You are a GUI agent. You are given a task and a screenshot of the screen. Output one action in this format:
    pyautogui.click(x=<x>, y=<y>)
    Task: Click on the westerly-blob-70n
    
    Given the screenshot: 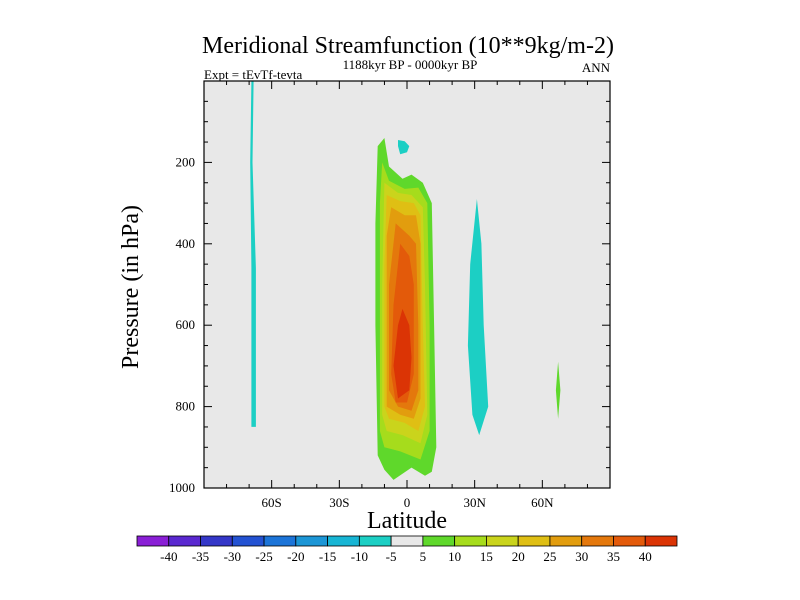 What is the action you would take?
    pyautogui.click(x=558, y=390)
    